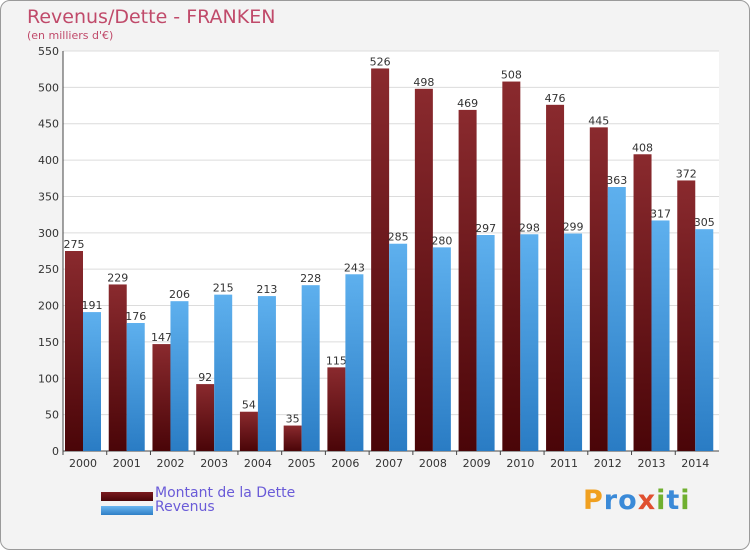 The image size is (750, 550). Describe the element at coordinates (48, 233) in the screenshot. I see `y-tick-label: 300` at that location.